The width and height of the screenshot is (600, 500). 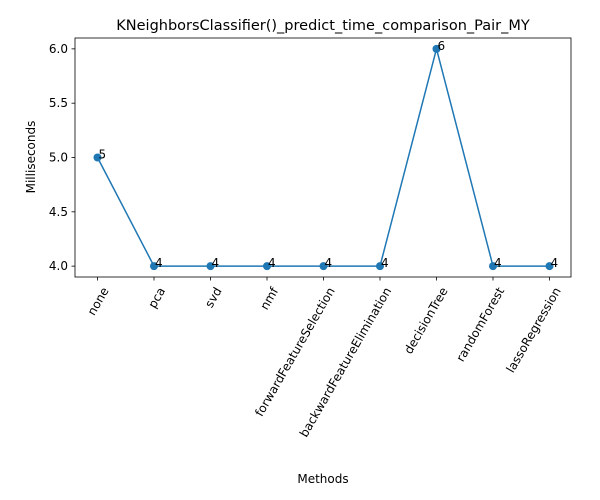 What do you see at coordinates (58, 158) in the screenshot?
I see `y-tick-label: 5.0` at bounding box center [58, 158].